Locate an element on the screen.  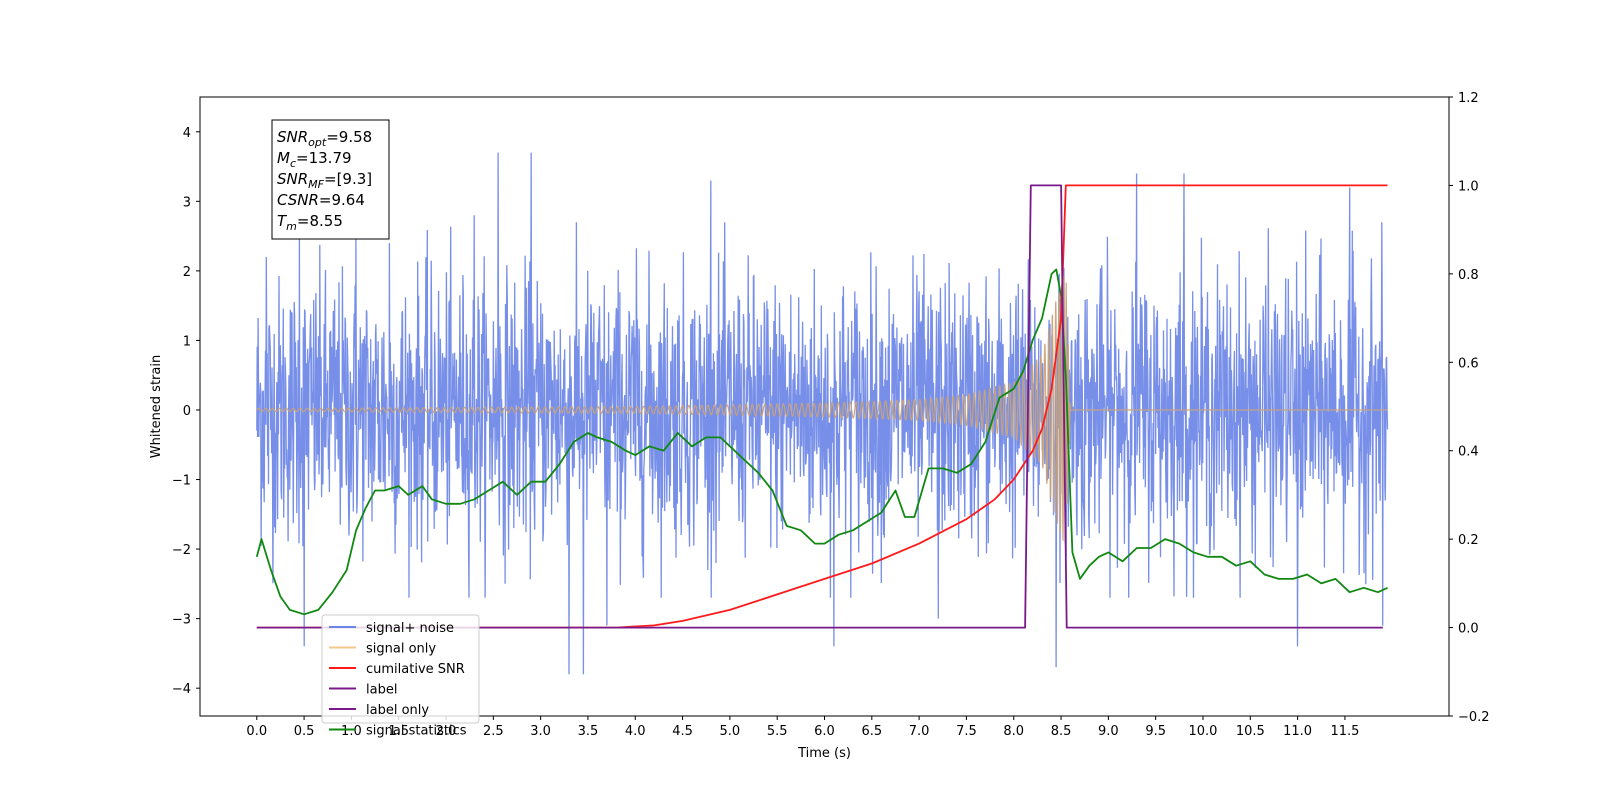
x-tick-label: 9.5 is located at coordinates (1155, 731).